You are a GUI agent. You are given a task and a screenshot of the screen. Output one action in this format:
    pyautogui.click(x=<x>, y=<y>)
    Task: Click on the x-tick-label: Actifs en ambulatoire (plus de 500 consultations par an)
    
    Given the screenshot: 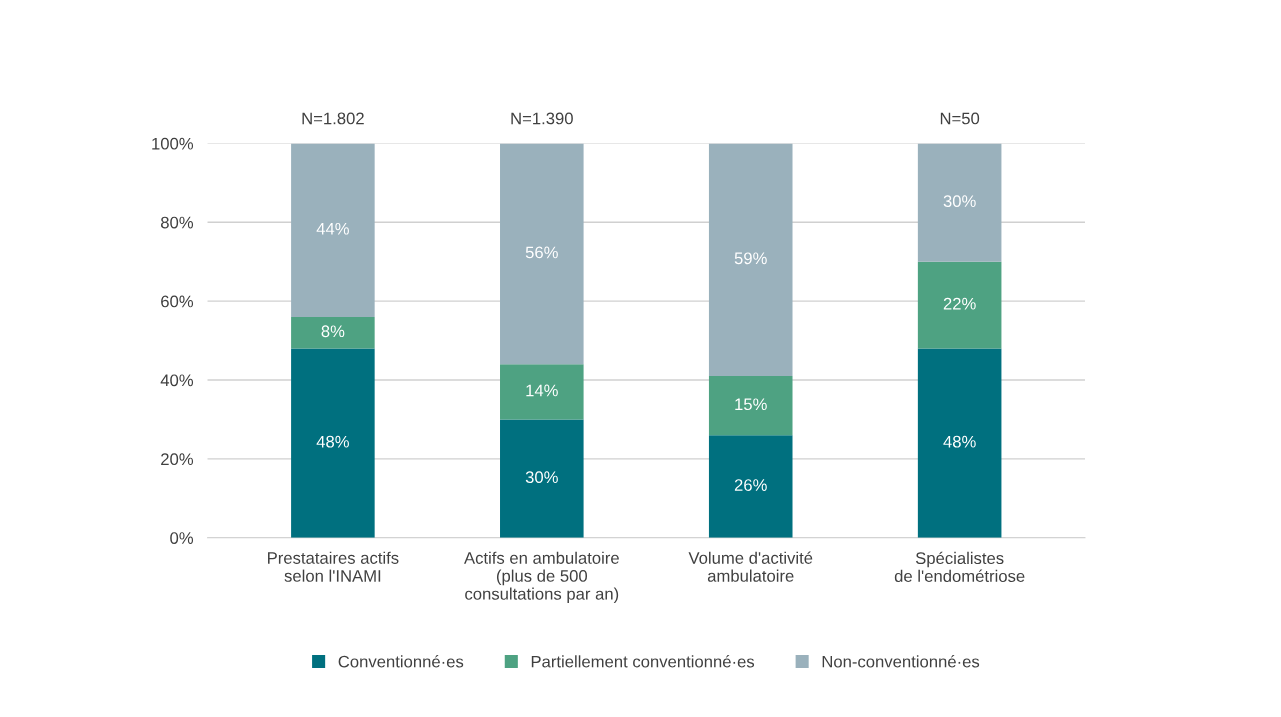 What is the action you would take?
    pyautogui.click(x=541, y=577)
    